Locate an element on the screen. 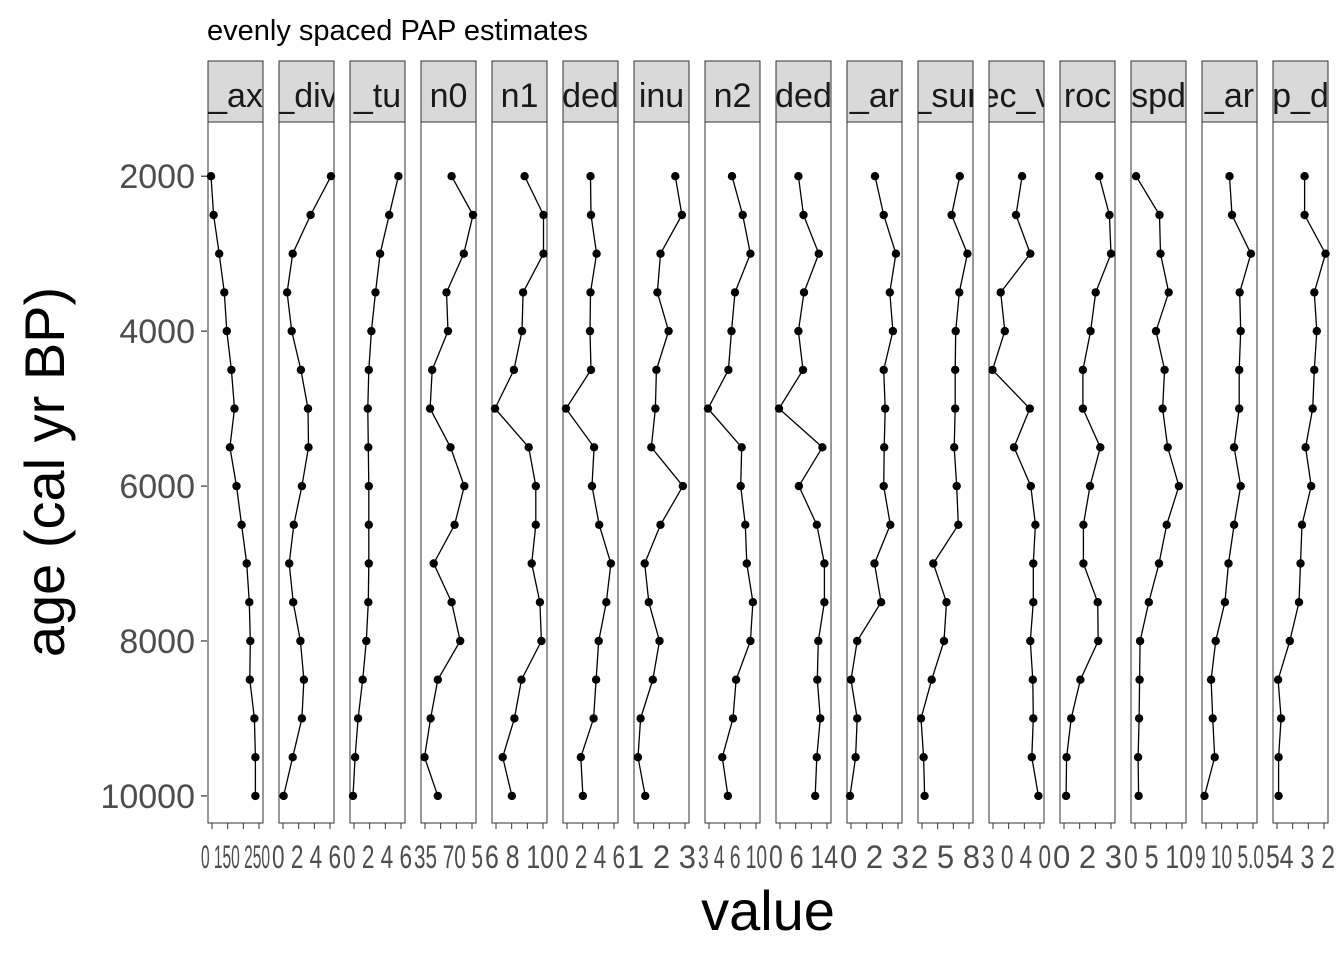 Image resolution: width=1344 pixels, height=960 pixels. facet-strip-label: spd is located at coordinates (1158, 96).